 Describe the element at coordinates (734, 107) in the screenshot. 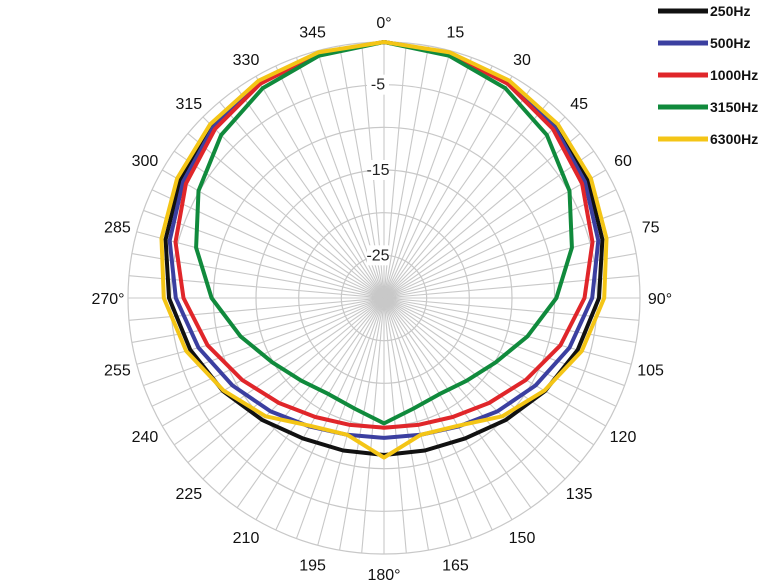

I see `legend-label: 3150Hz` at that location.